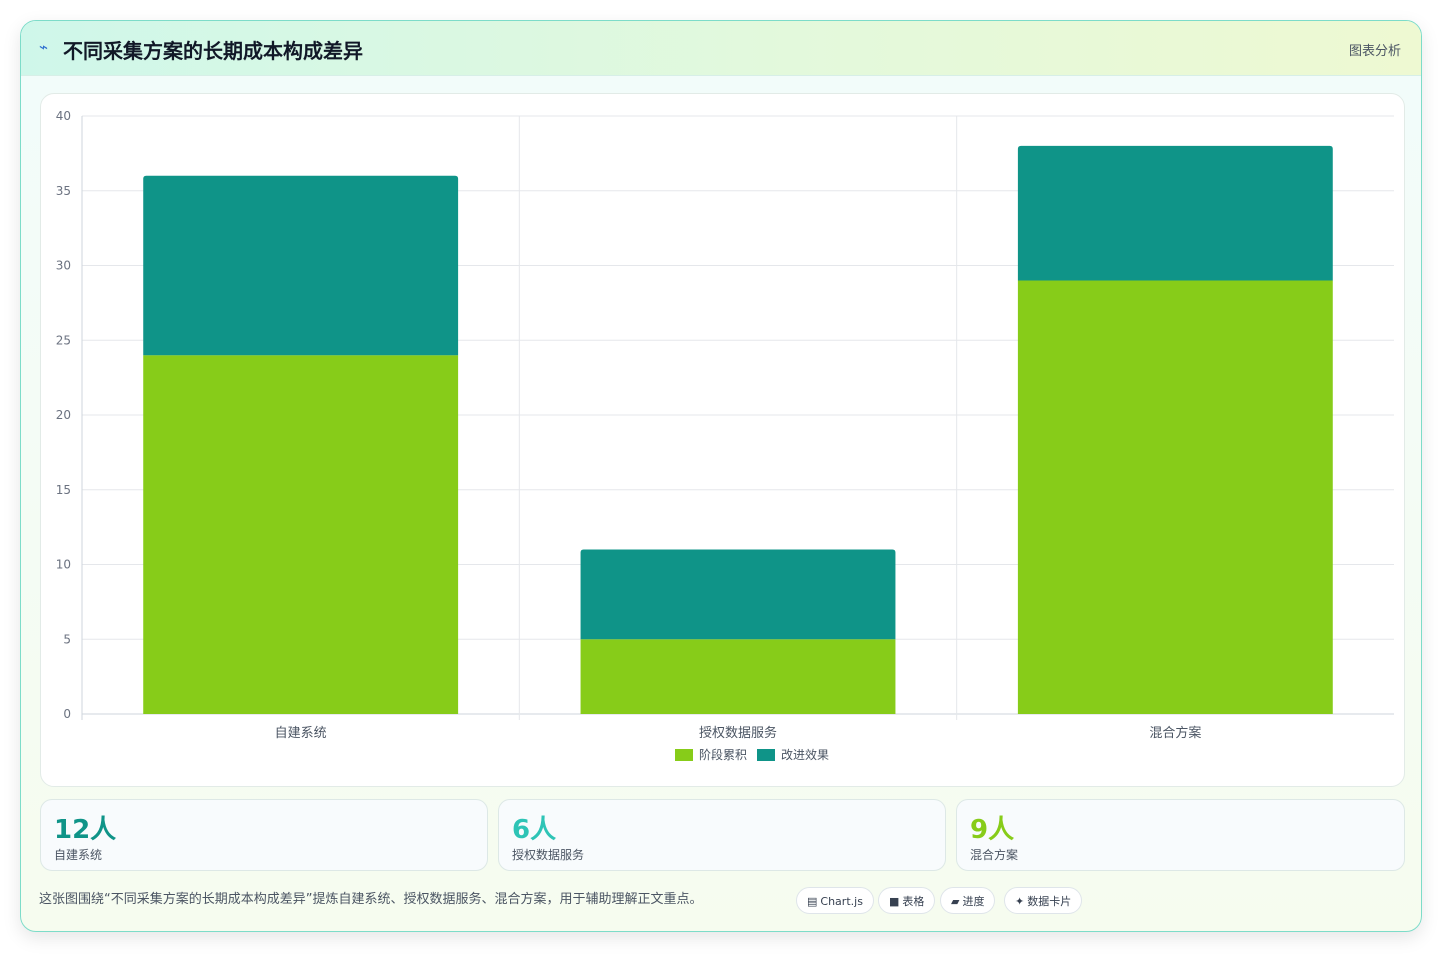 The height and width of the screenshot is (954, 1444). What do you see at coordinates (1175, 733) in the screenshot?
I see `x-tick-label: 混合方案` at bounding box center [1175, 733].